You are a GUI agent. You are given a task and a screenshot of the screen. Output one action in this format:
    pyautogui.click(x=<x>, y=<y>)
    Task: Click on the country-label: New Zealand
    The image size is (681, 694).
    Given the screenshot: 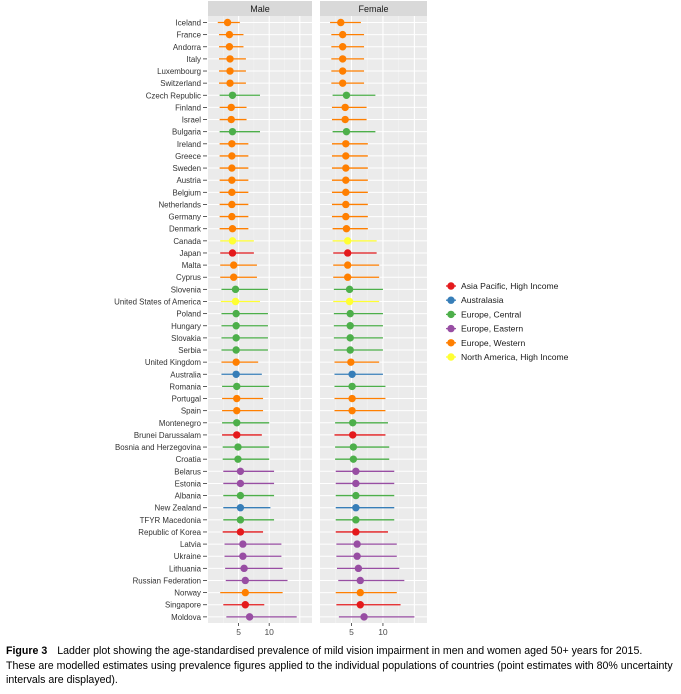 What is the action you would take?
    pyautogui.click(x=178, y=508)
    